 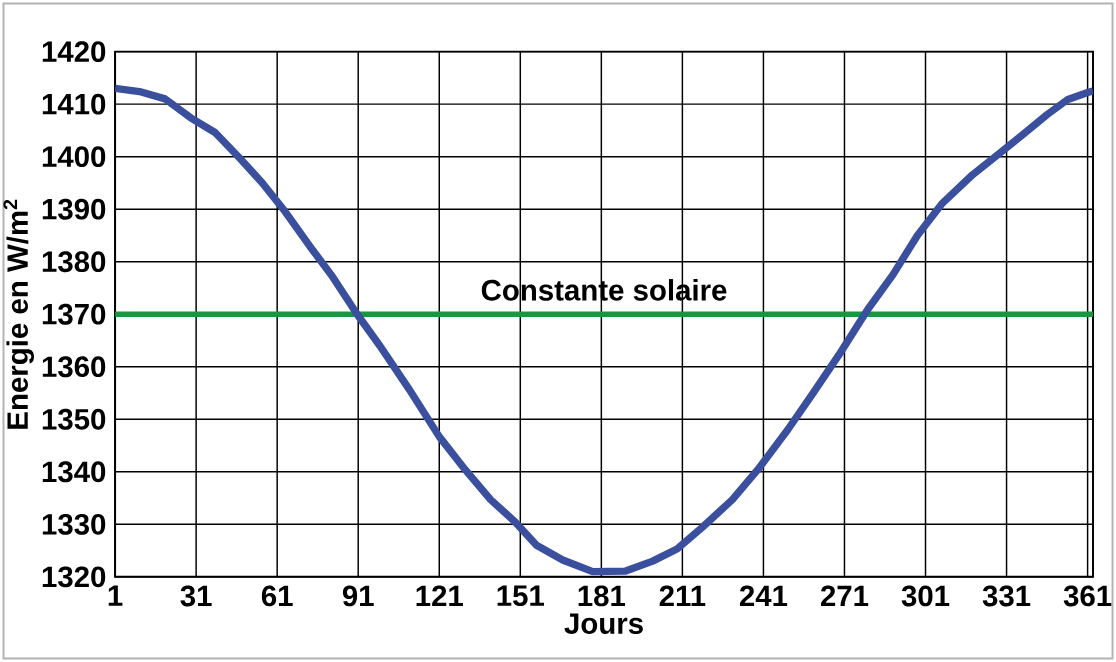 I want to click on y-tick-label: 1360, so click(x=74, y=367).